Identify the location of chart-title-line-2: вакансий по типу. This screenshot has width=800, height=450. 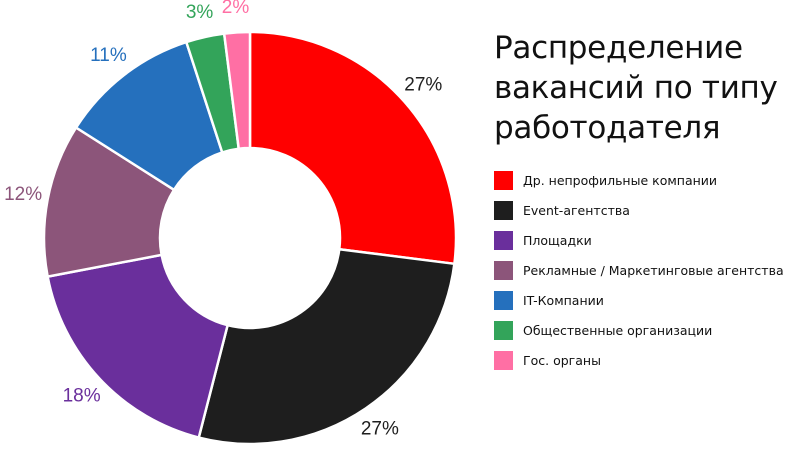
(636, 88).